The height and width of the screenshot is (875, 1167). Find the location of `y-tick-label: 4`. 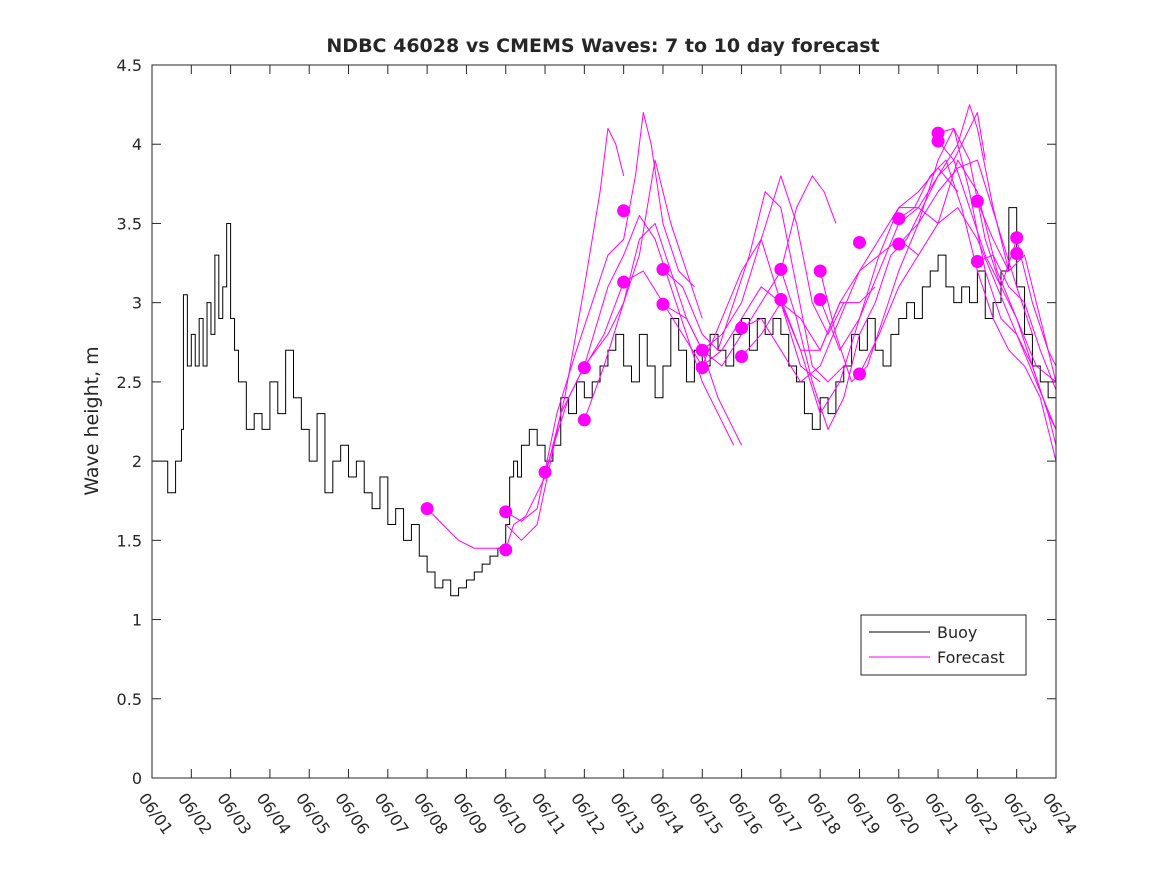

y-tick-label: 4 is located at coordinates (137, 144).